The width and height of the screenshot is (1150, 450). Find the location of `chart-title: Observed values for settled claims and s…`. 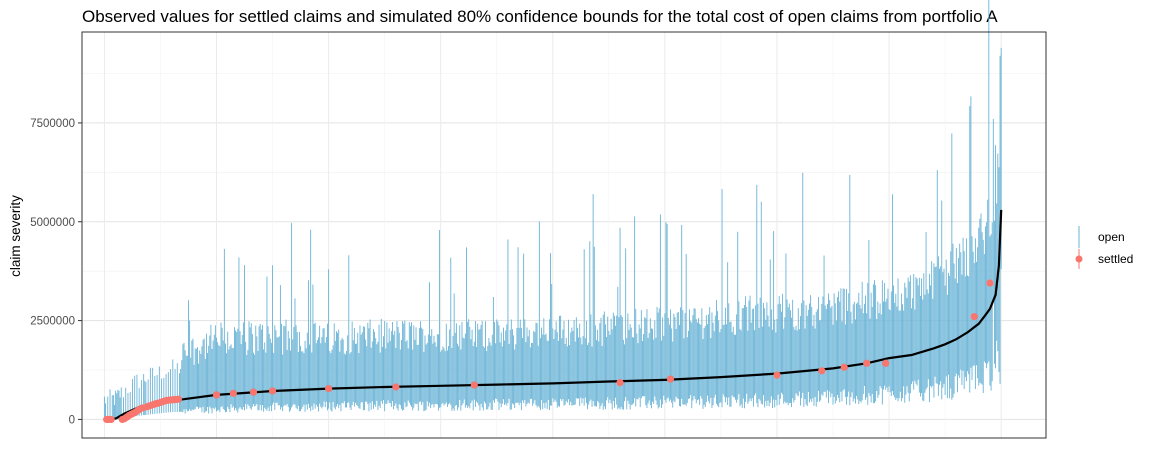

chart-title: Observed values for settled claims and s… is located at coordinates (540, 16).